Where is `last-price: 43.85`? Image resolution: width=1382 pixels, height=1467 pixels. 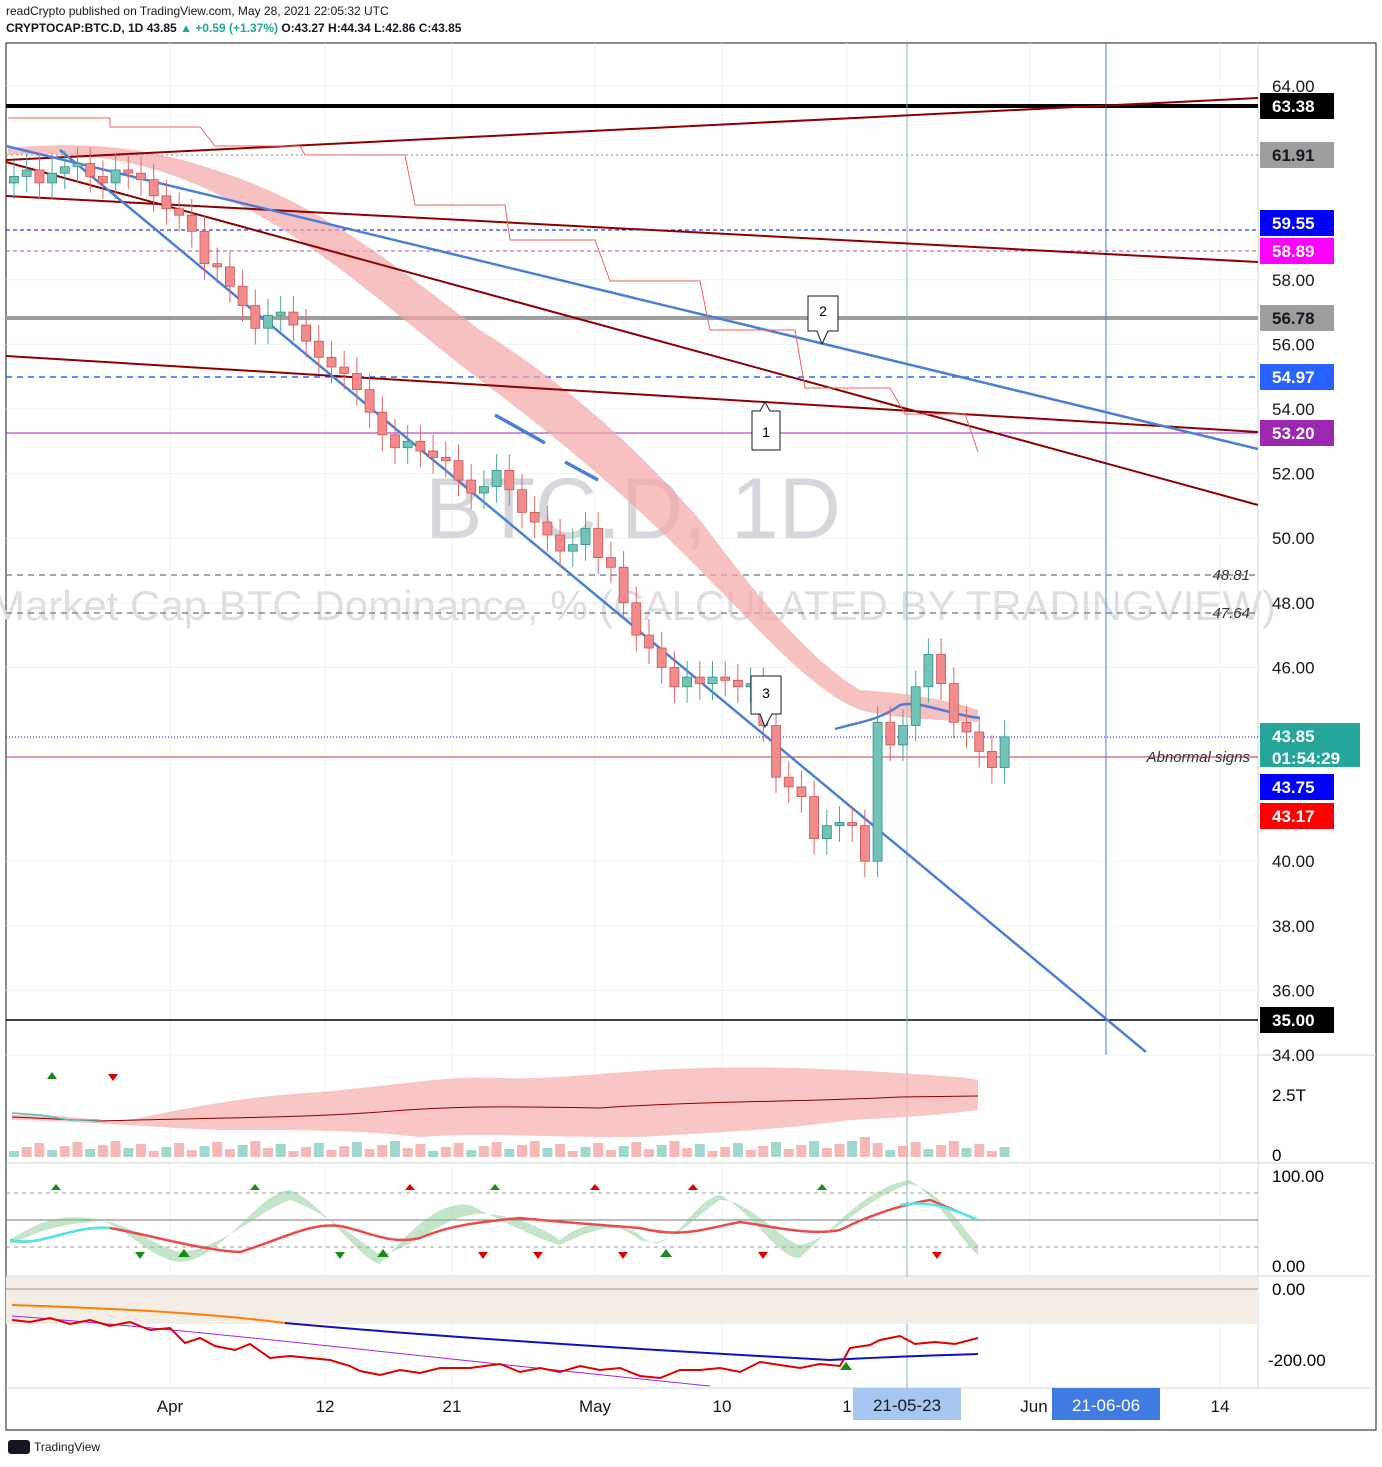 last-price: 43.85 is located at coordinates (161, 28).